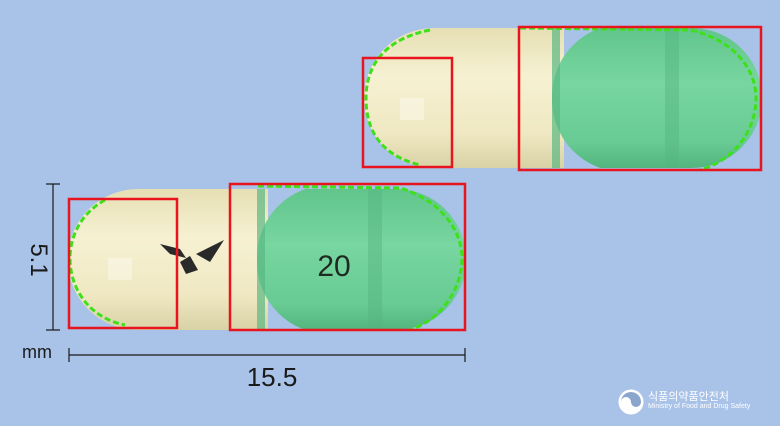 Image resolution: width=780 pixels, height=426 pixels. Describe the element at coordinates (699, 406) in the screenshot. I see `logo-text-en: Ministry of Food and Drug Safety` at that location.